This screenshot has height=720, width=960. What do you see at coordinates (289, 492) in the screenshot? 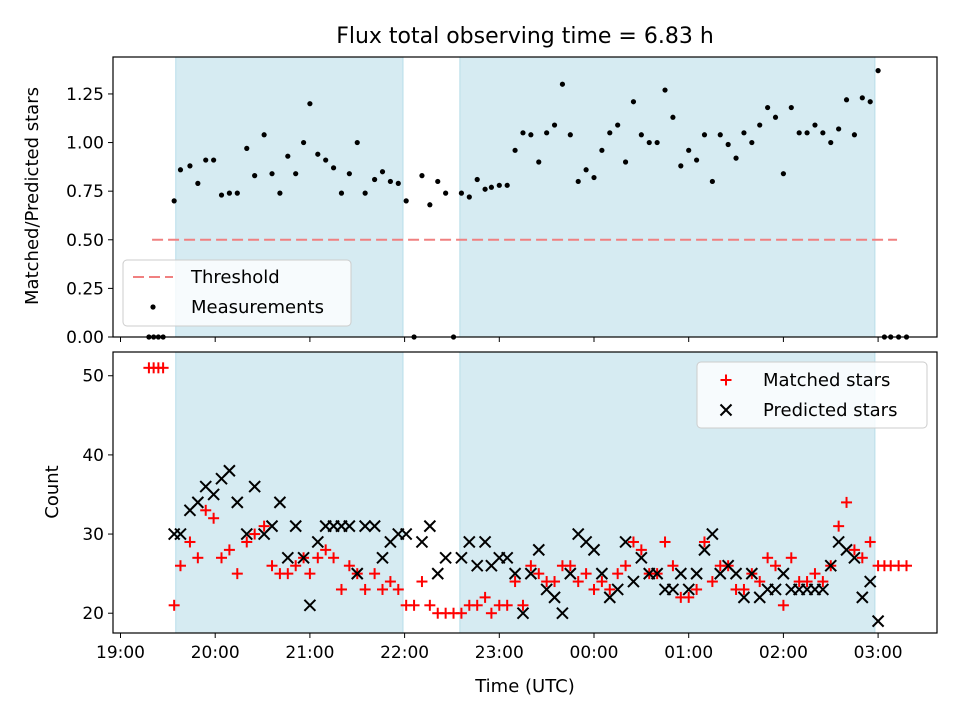
I see `observing-window-span` at bounding box center [289, 492].